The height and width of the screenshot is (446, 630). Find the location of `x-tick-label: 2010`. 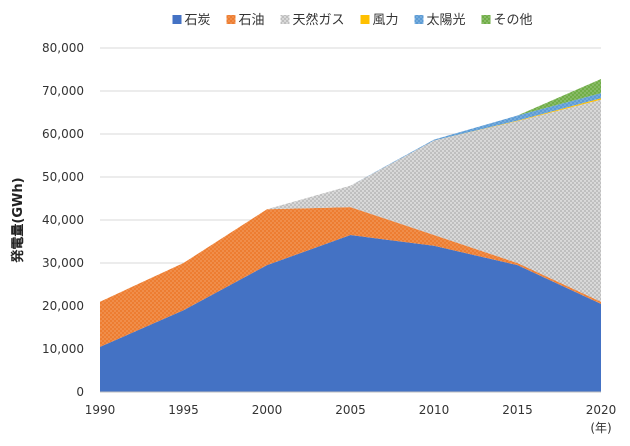

x-tick-label: 2010 is located at coordinates (434, 410).